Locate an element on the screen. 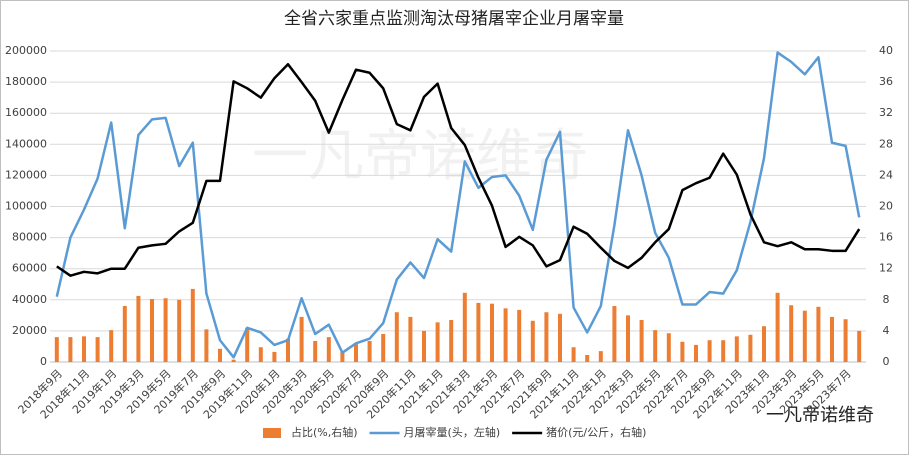  chart-title: 全省六家重点监测淘汰母猪屠宰企业月屠宰量 is located at coordinates (454, 19).